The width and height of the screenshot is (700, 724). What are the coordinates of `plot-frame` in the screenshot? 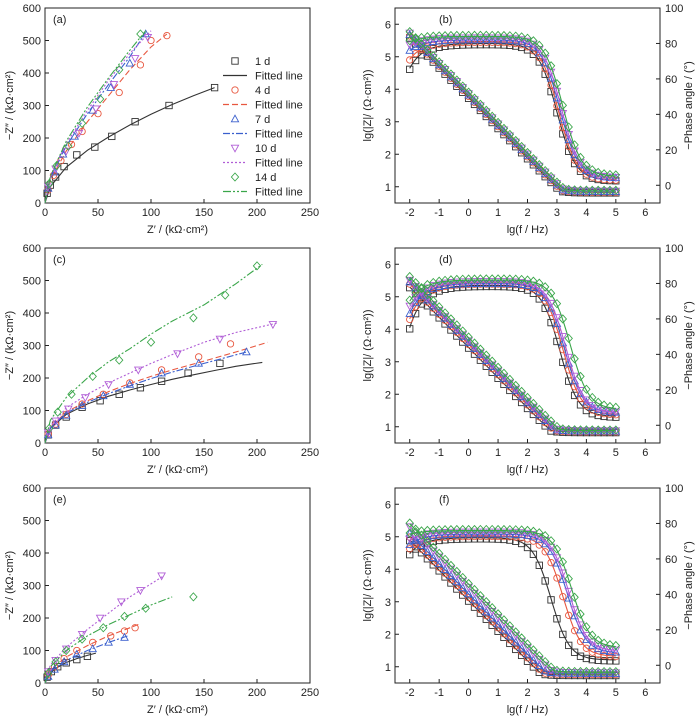 It's located at (527, 345).